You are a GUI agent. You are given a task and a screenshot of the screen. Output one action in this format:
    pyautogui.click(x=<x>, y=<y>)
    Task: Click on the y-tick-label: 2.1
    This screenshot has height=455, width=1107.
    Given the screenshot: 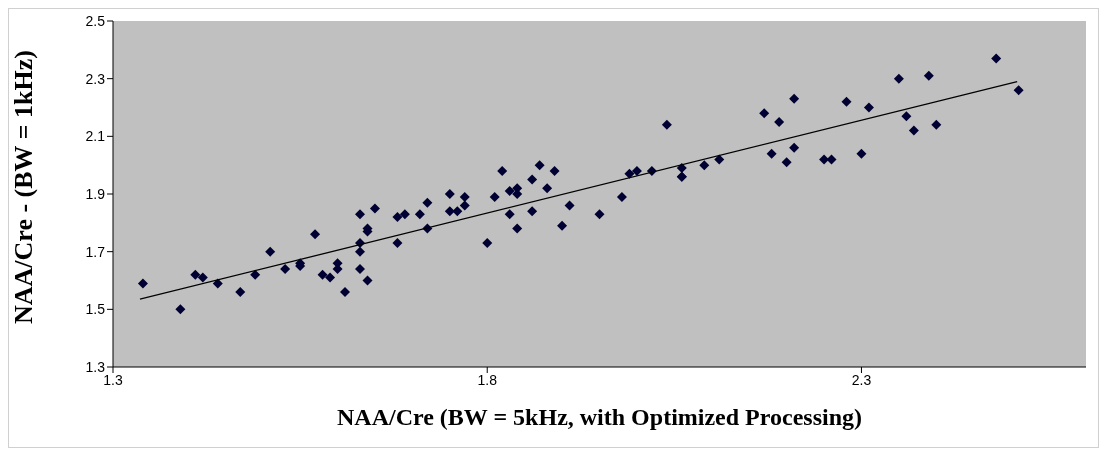 What is the action you would take?
    pyautogui.click(x=95, y=136)
    